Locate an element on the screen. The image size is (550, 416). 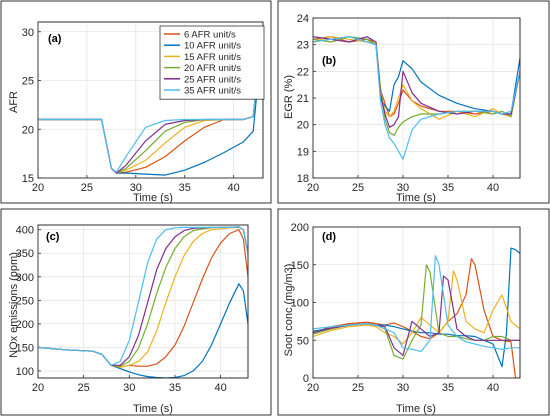
panel-b-xtick-label: 35 is located at coordinates (448, 188).